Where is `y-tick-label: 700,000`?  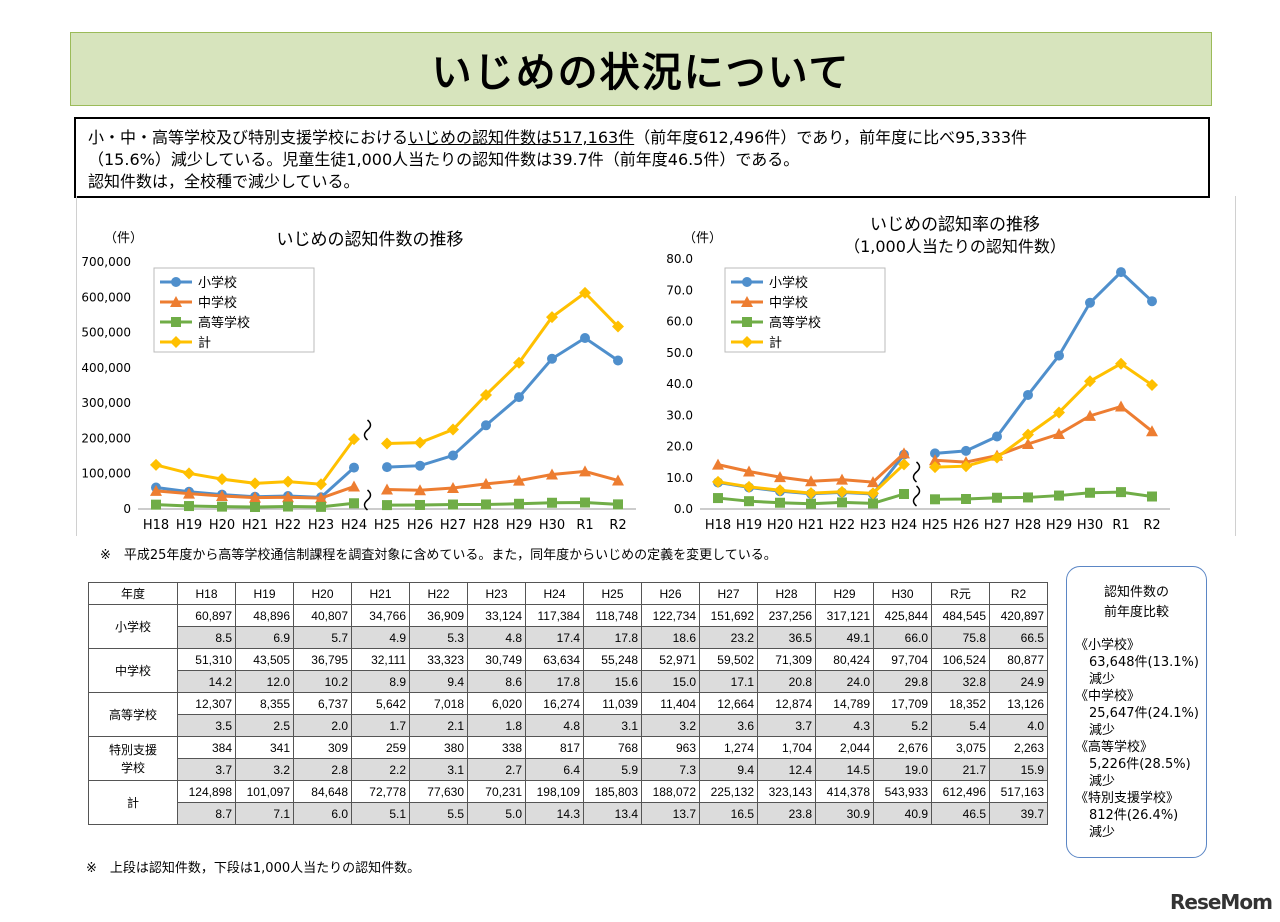 y-tick-label: 700,000 is located at coordinates (106, 262).